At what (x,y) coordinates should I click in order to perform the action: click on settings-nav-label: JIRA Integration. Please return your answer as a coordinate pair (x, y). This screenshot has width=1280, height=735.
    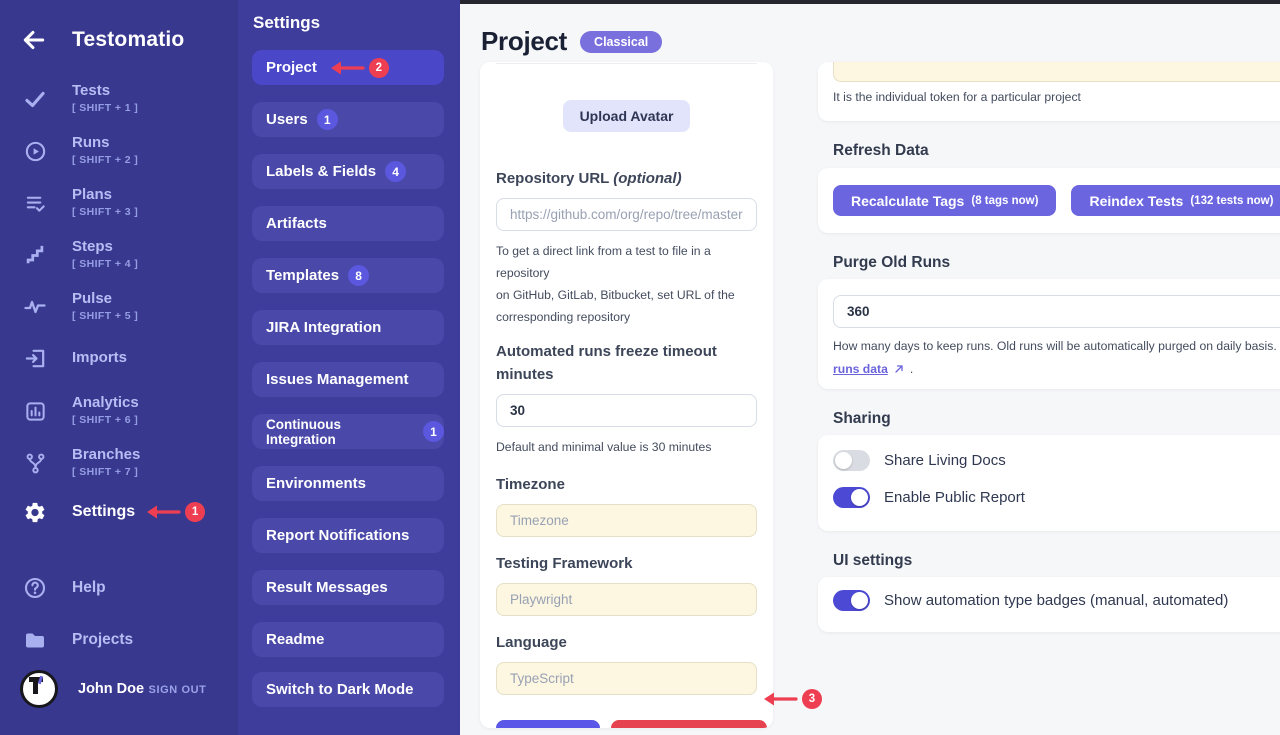
    Looking at the image, I should click on (324, 327).